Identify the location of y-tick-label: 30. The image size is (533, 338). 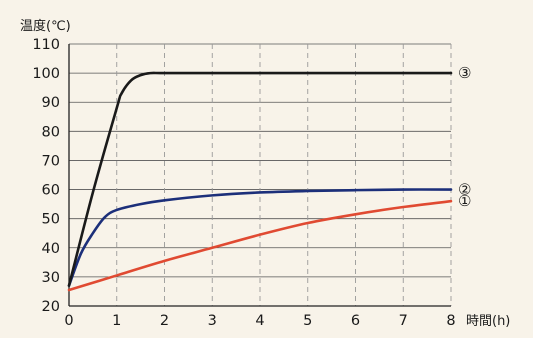
(51, 278).